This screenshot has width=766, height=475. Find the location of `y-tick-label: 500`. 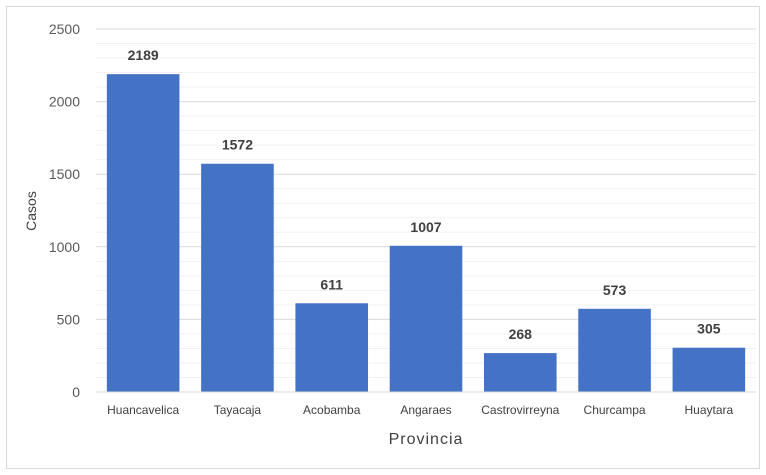

y-tick-label: 500 is located at coordinates (69, 319).